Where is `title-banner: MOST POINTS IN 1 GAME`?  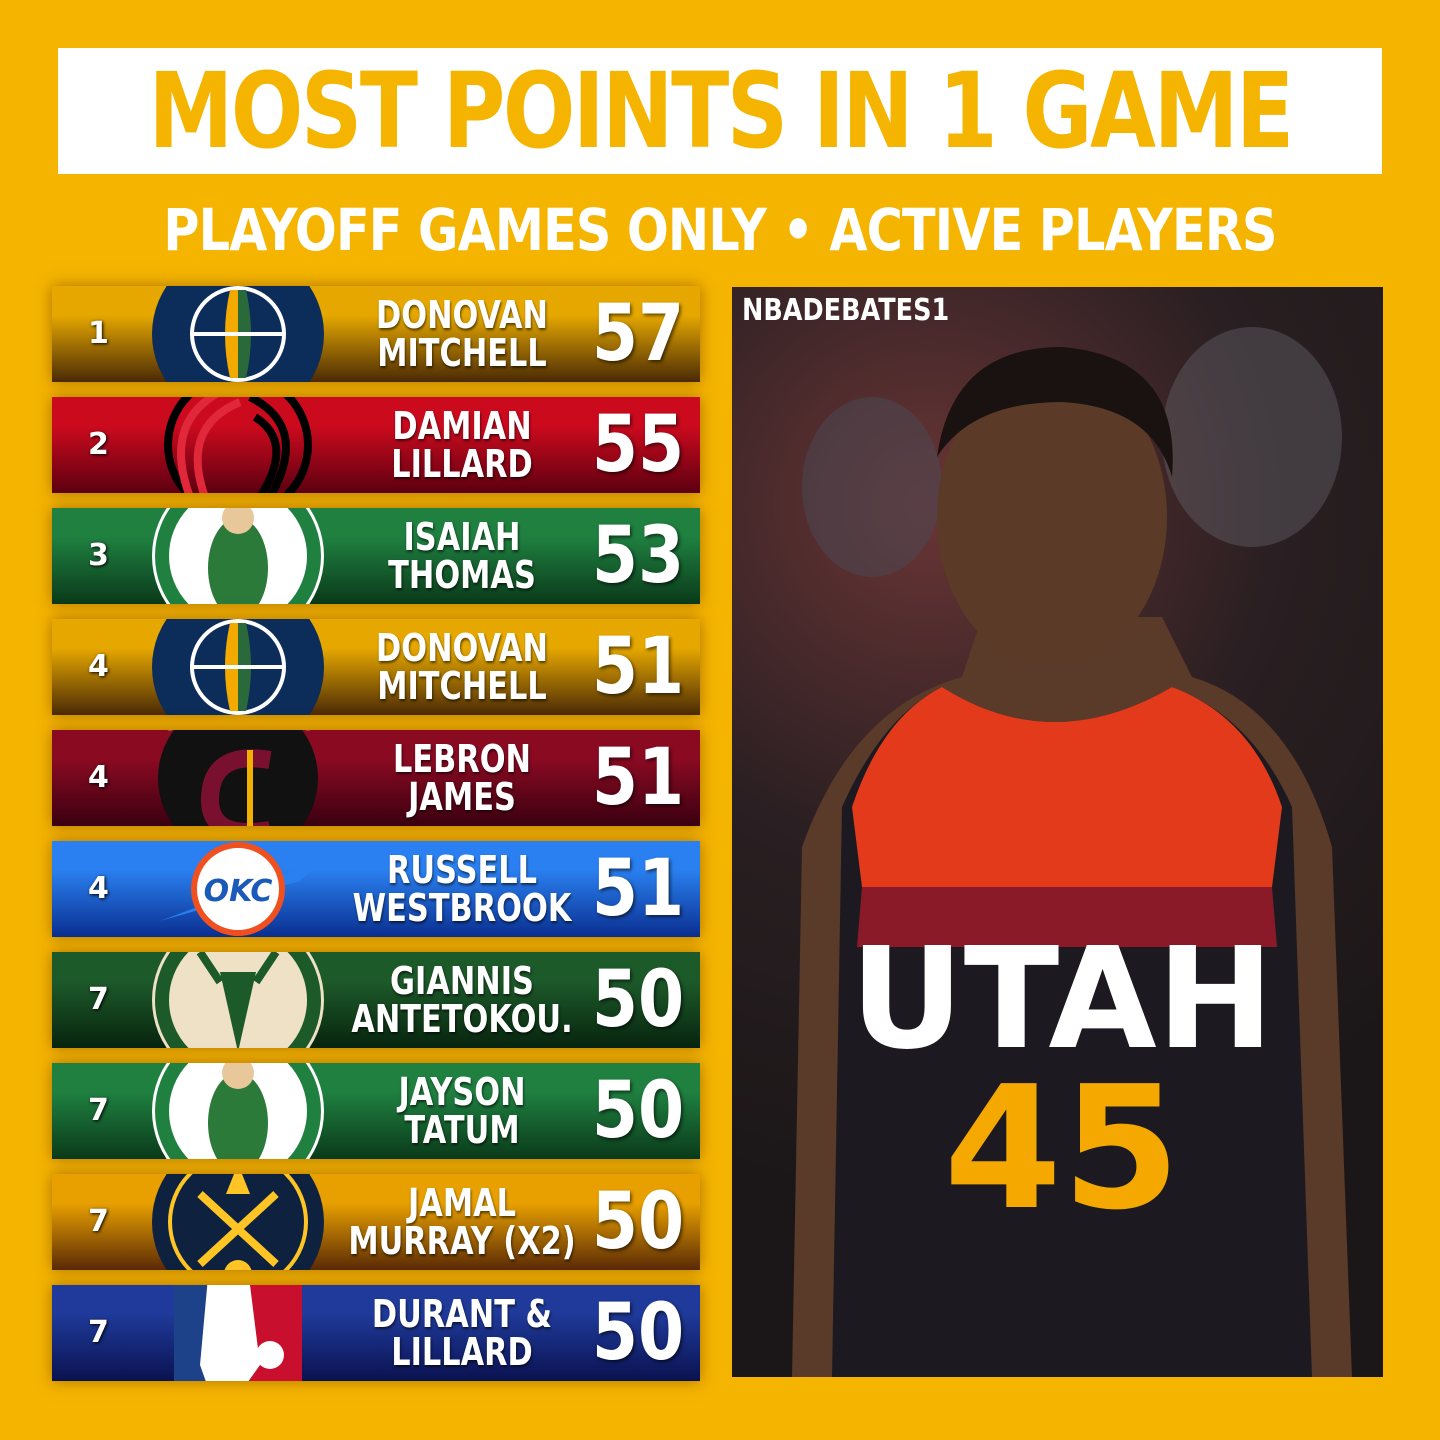
title-banner: MOST POINTS IN 1 GAME is located at coordinates (720, 111).